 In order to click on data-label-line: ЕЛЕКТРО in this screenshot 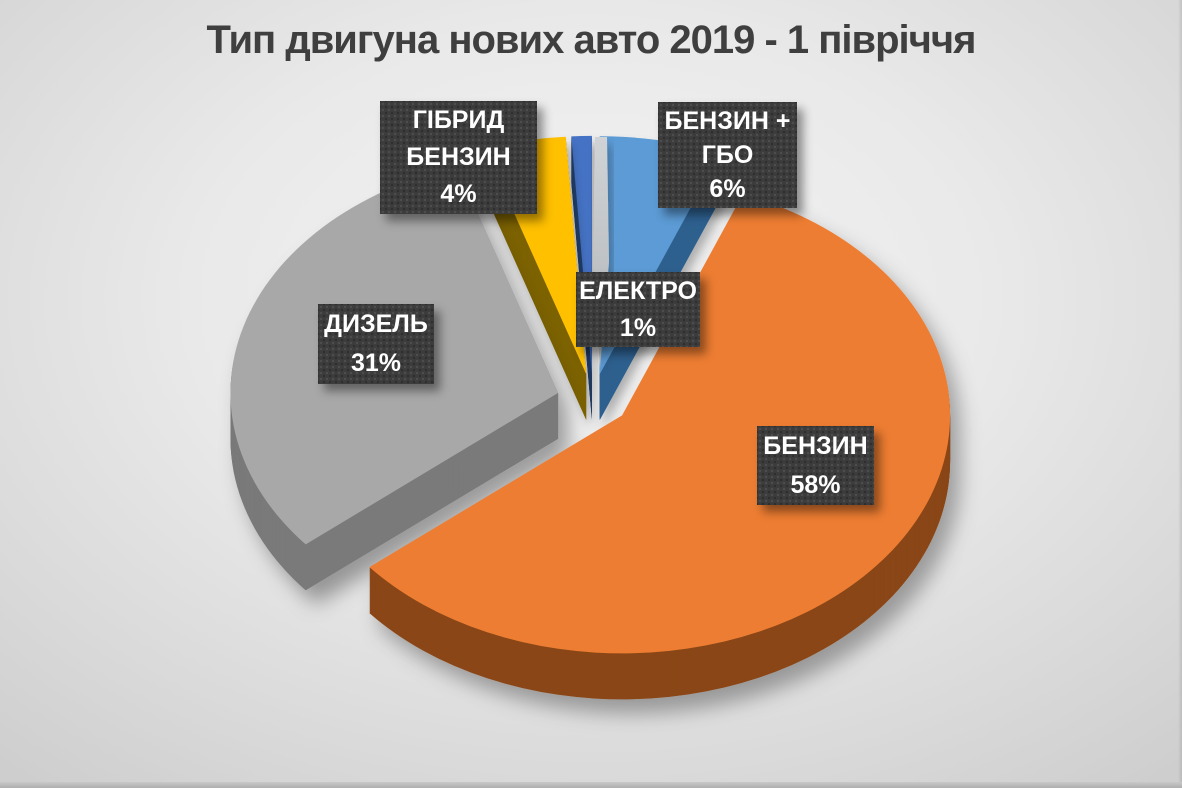, I will do `click(638, 291)`.